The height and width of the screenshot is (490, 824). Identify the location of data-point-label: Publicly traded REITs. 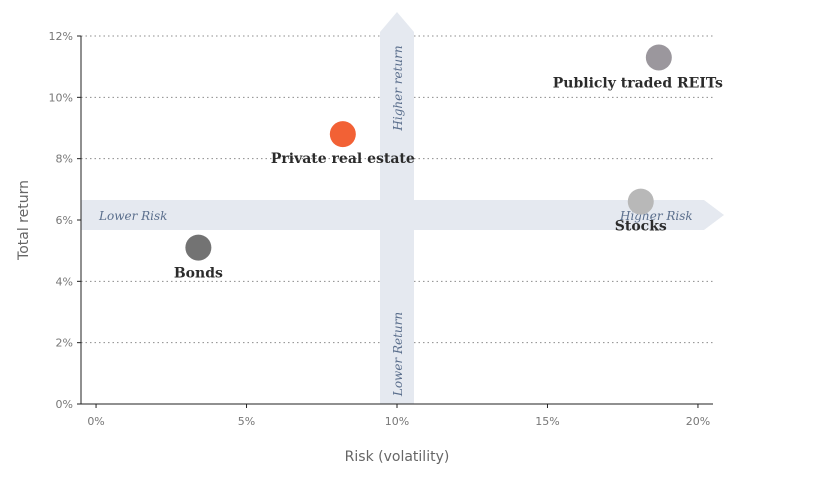
(638, 83).